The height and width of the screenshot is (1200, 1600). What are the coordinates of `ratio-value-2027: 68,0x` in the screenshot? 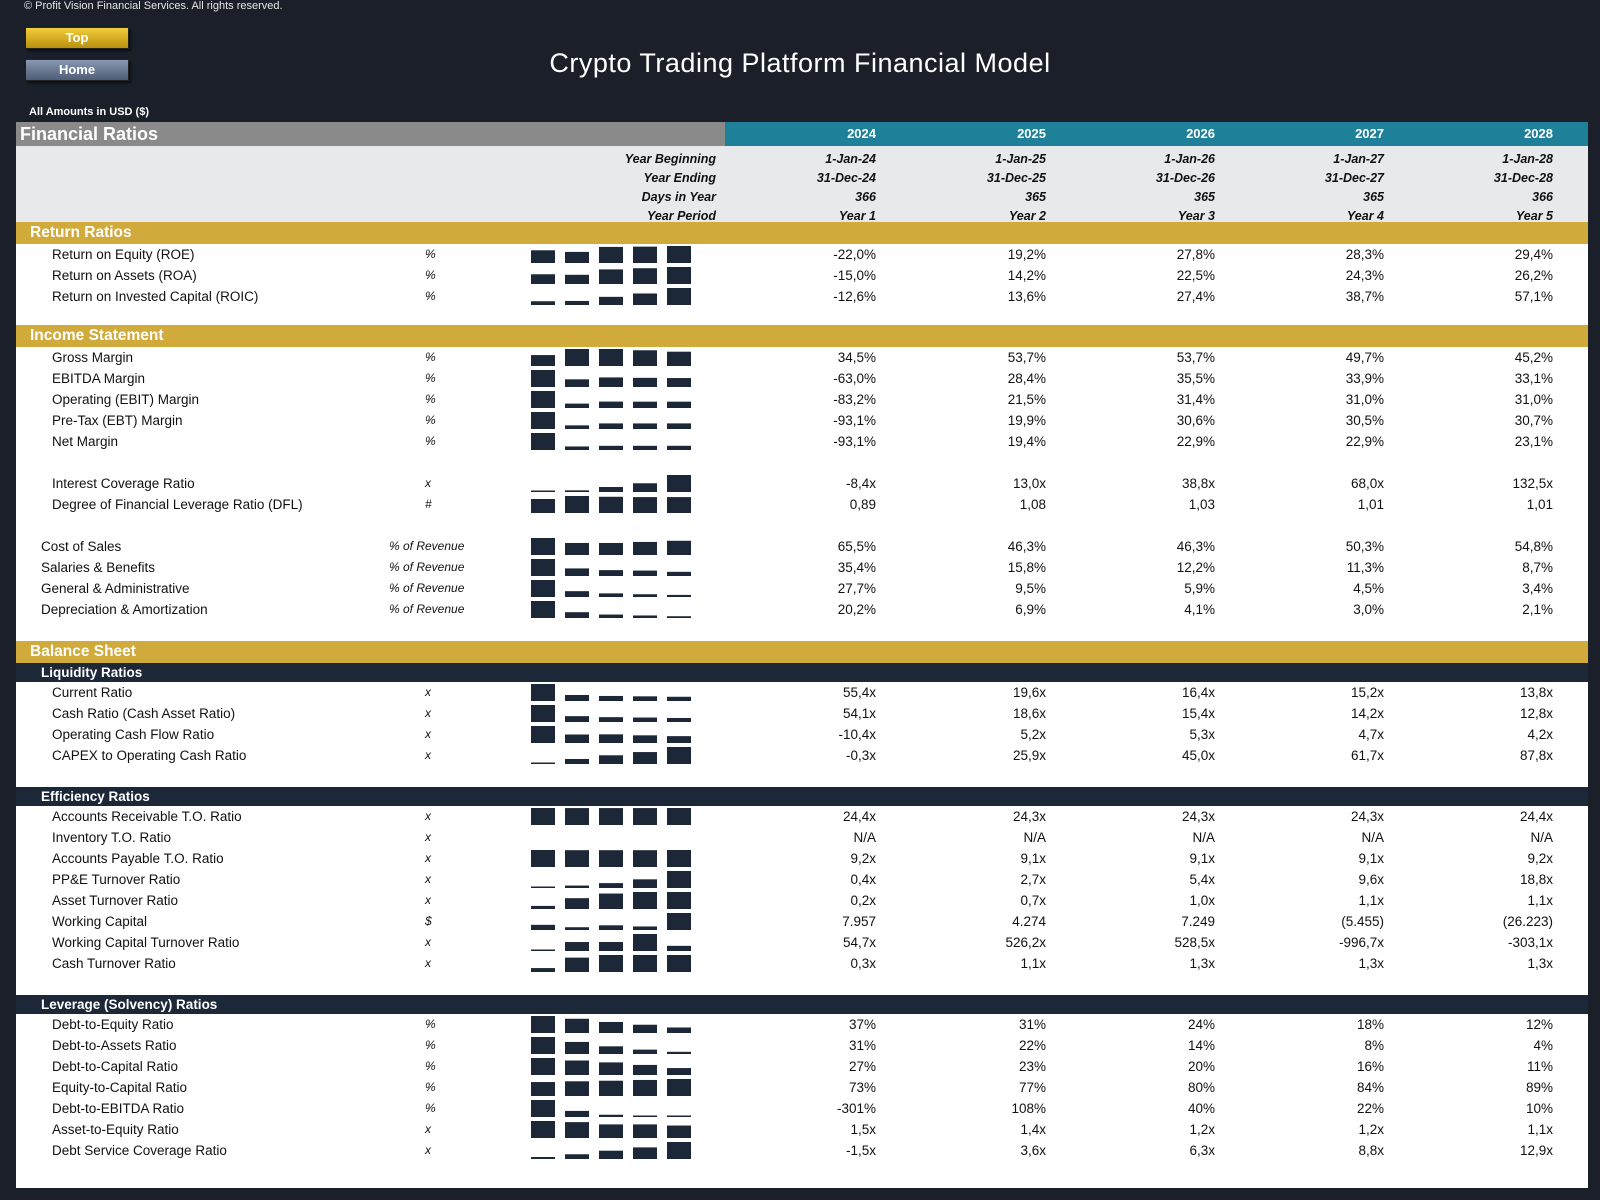 It's located at (1367, 483).